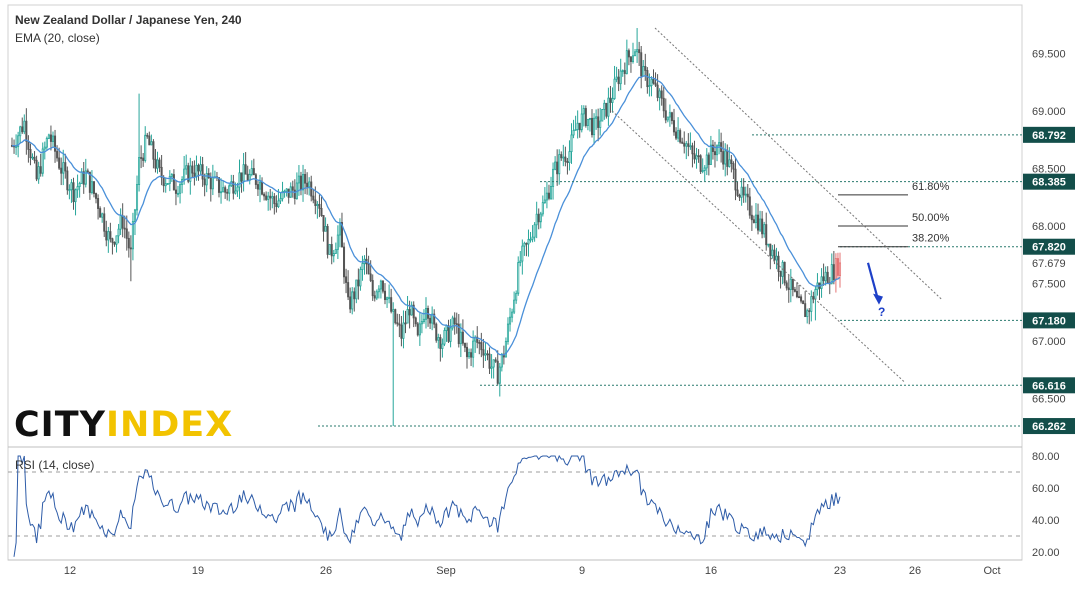 The width and height of the screenshot is (1080, 597). I want to click on price-tick-label: 66.500, so click(1049, 400).